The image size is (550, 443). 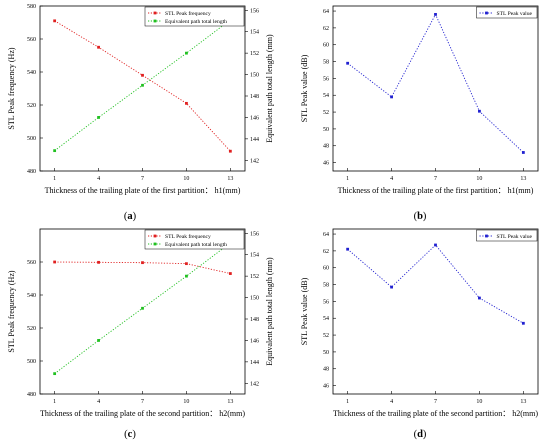 I want to click on legend-entry: Equivalent path total length, so click(x=196, y=22).